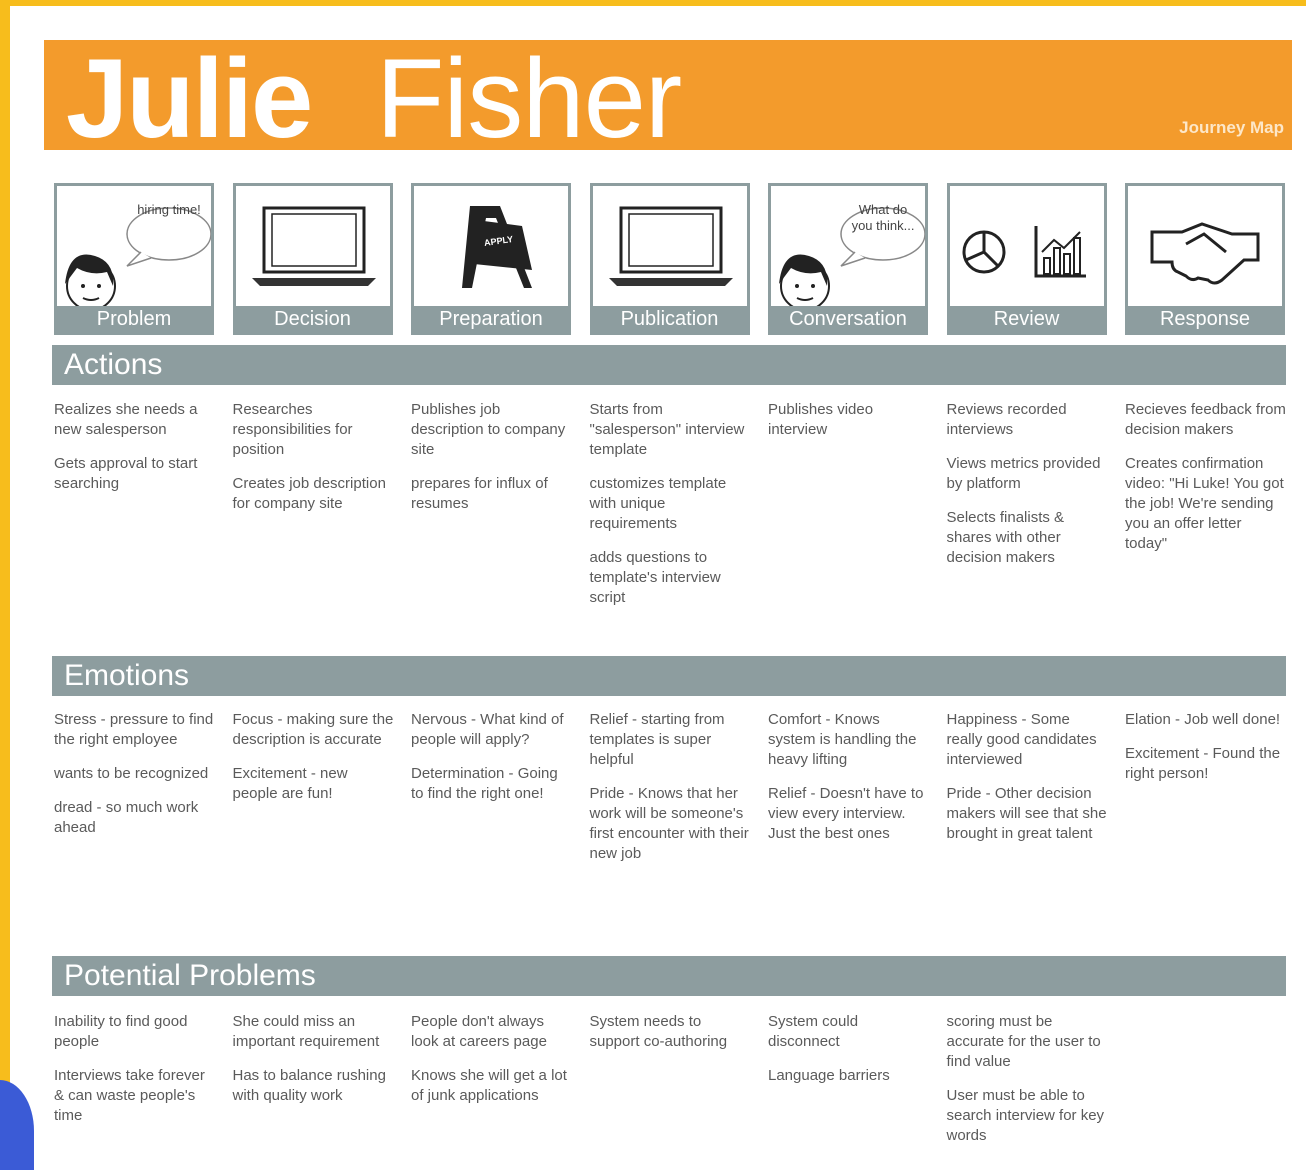  What do you see at coordinates (1231, 127) in the screenshot?
I see `subtitle: Journey Map` at bounding box center [1231, 127].